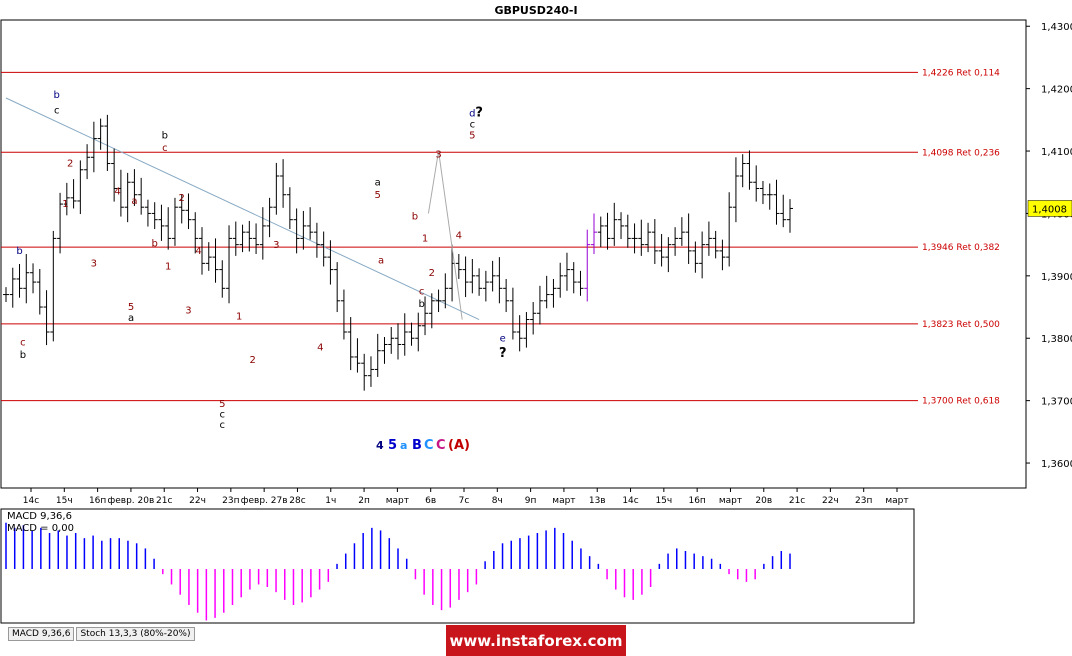  I want to click on x-tick-label: 2п, so click(364, 501).